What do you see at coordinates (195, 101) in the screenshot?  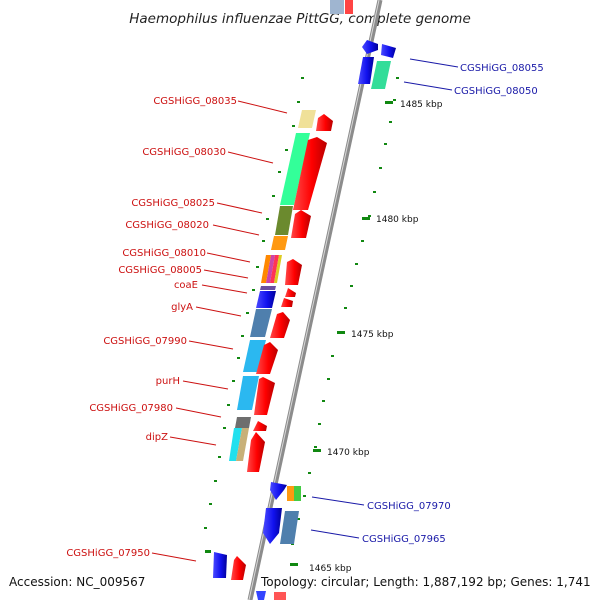 I see `gene-label: CGSHiGG_08035` at bounding box center [195, 101].